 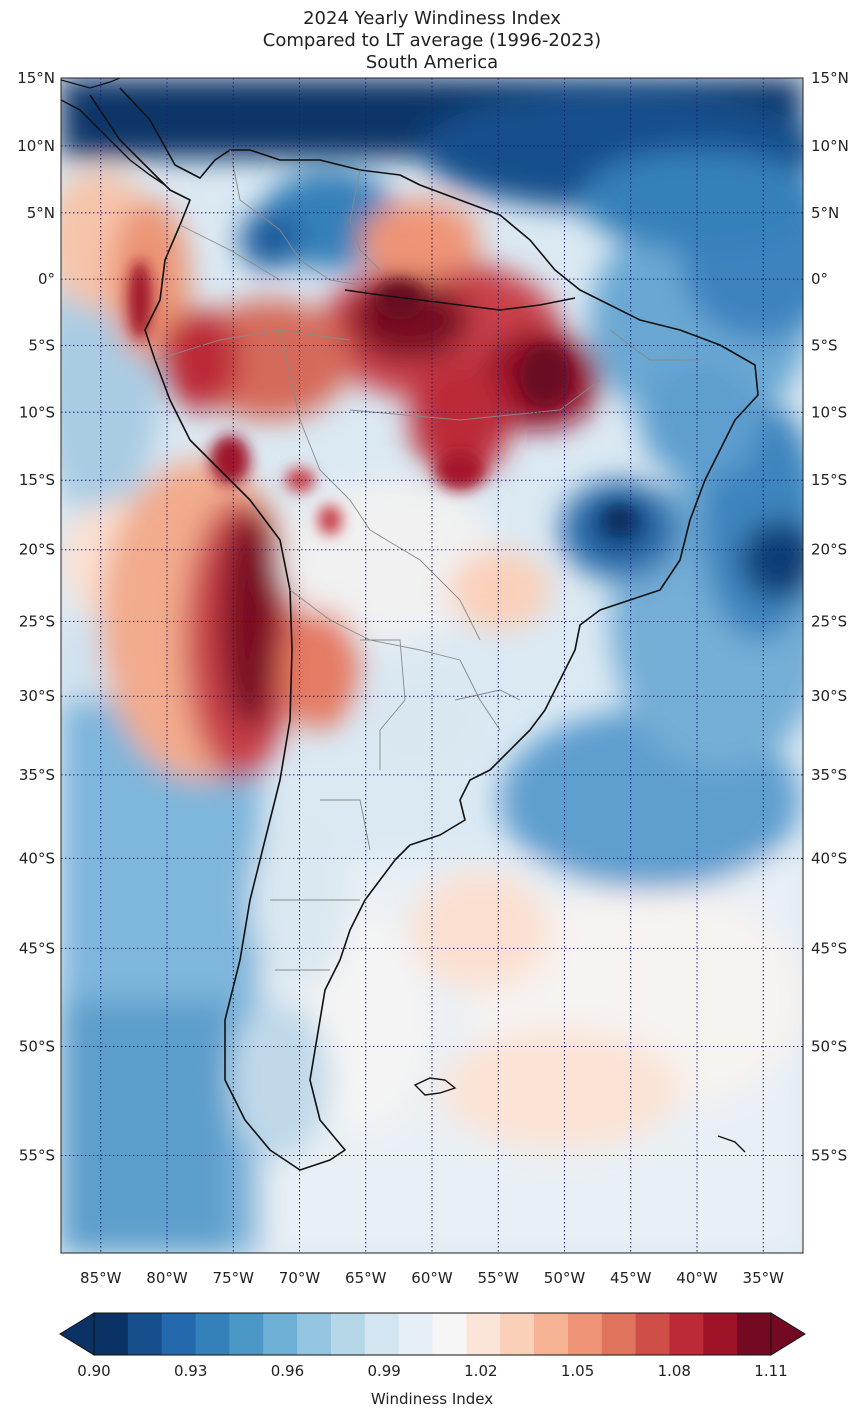 What do you see at coordinates (435, 1086) in the screenshot?
I see `coastline-falkland-islands` at bounding box center [435, 1086].